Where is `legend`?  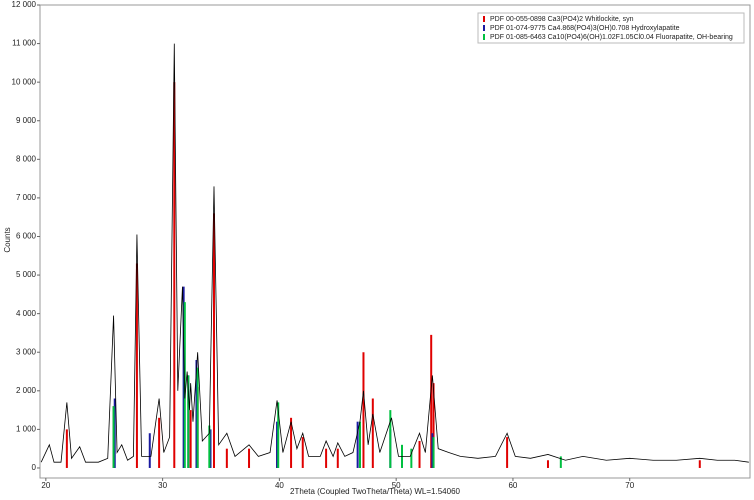 legend is located at coordinates (611, 28).